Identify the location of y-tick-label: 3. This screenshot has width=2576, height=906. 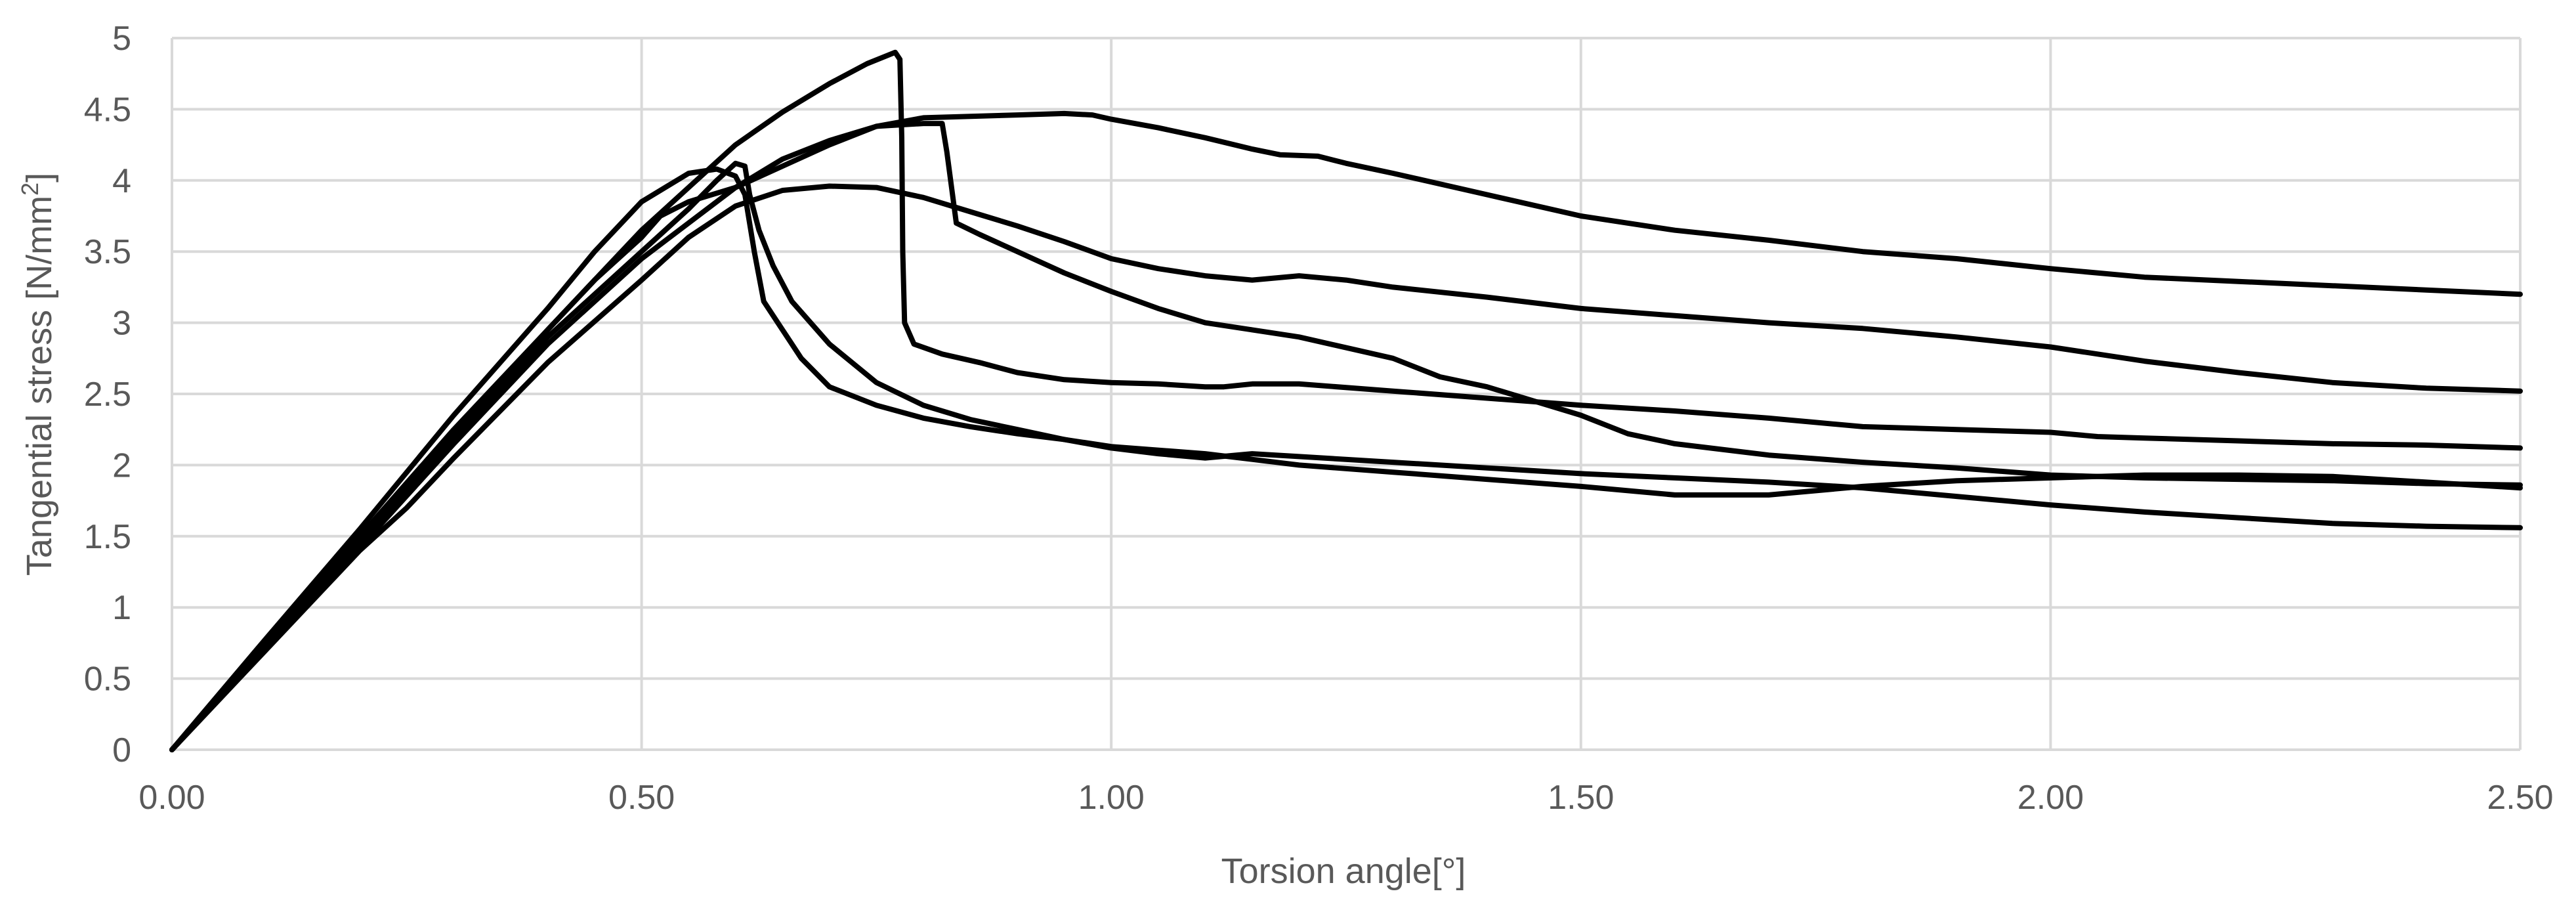
(121, 324).